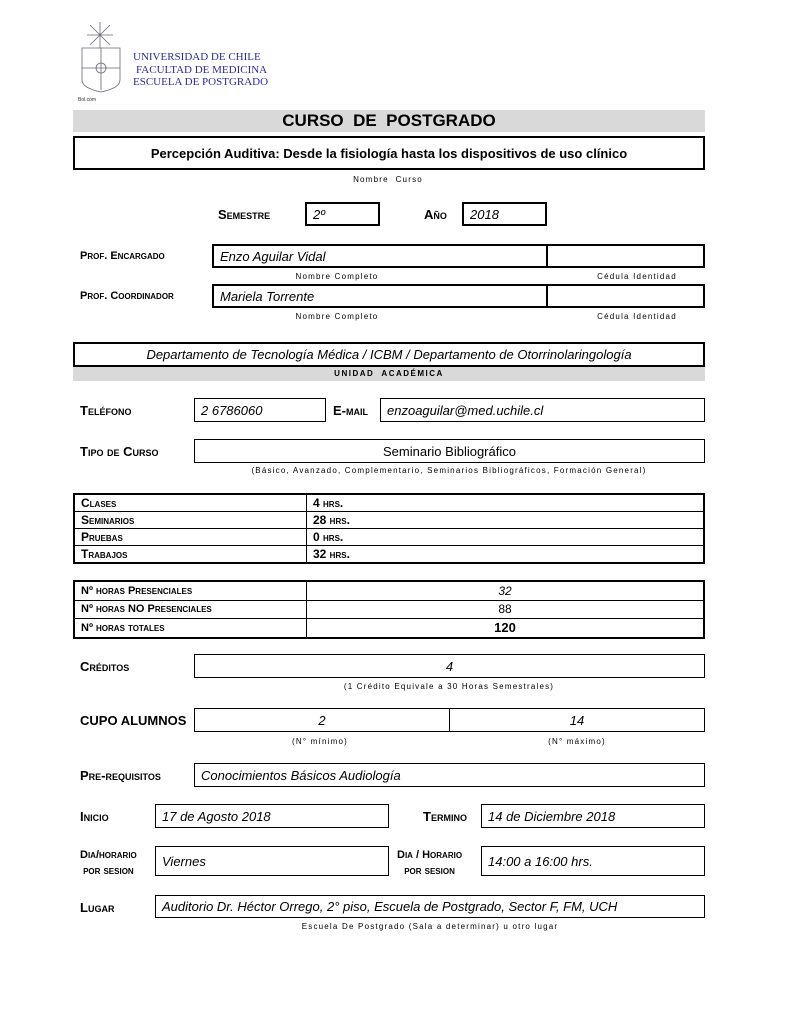  What do you see at coordinates (133, 720) in the screenshot?
I see `cupo-label: CUPO ALUMNOS` at bounding box center [133, 720].